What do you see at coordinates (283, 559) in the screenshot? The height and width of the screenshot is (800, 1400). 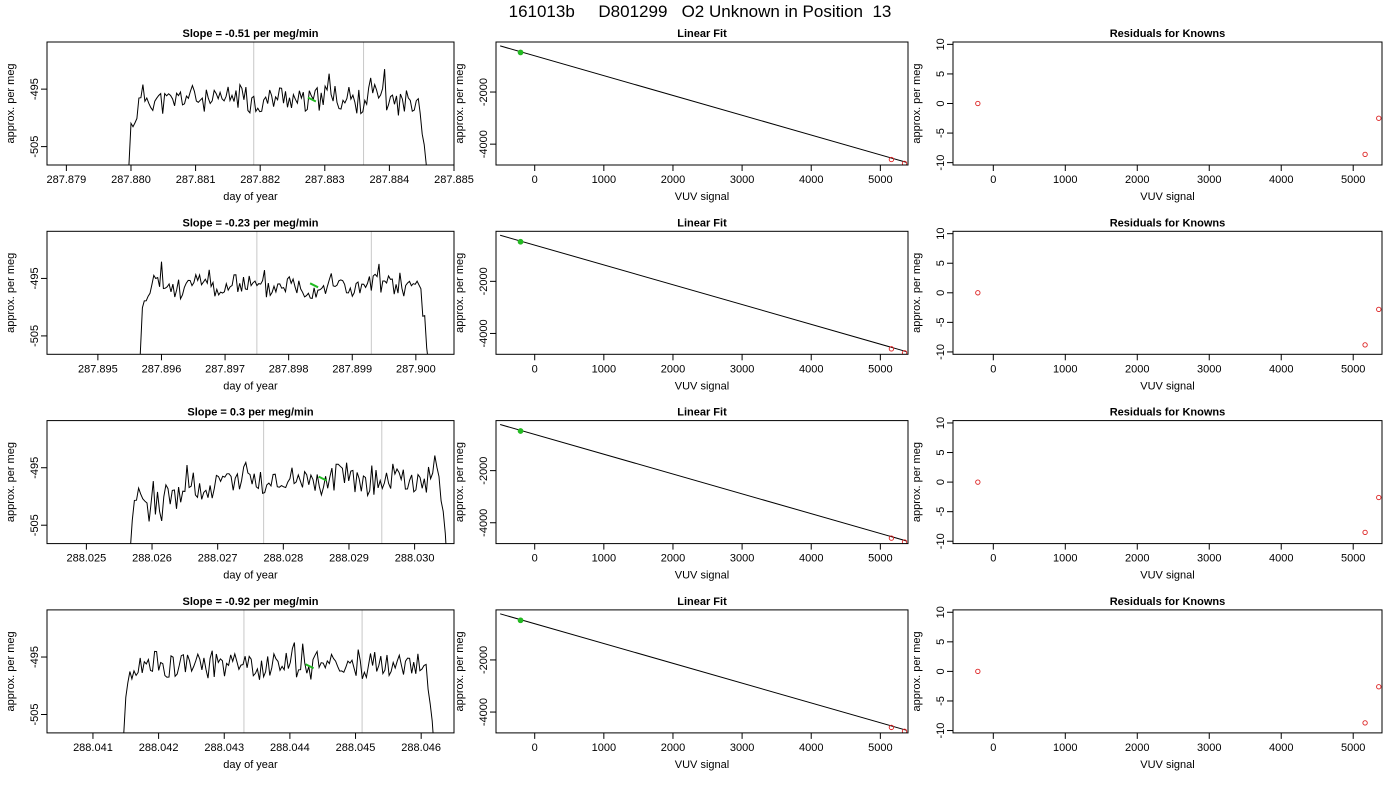 I see `x-tick-label: 288.028` at bounding box center [283, 559].